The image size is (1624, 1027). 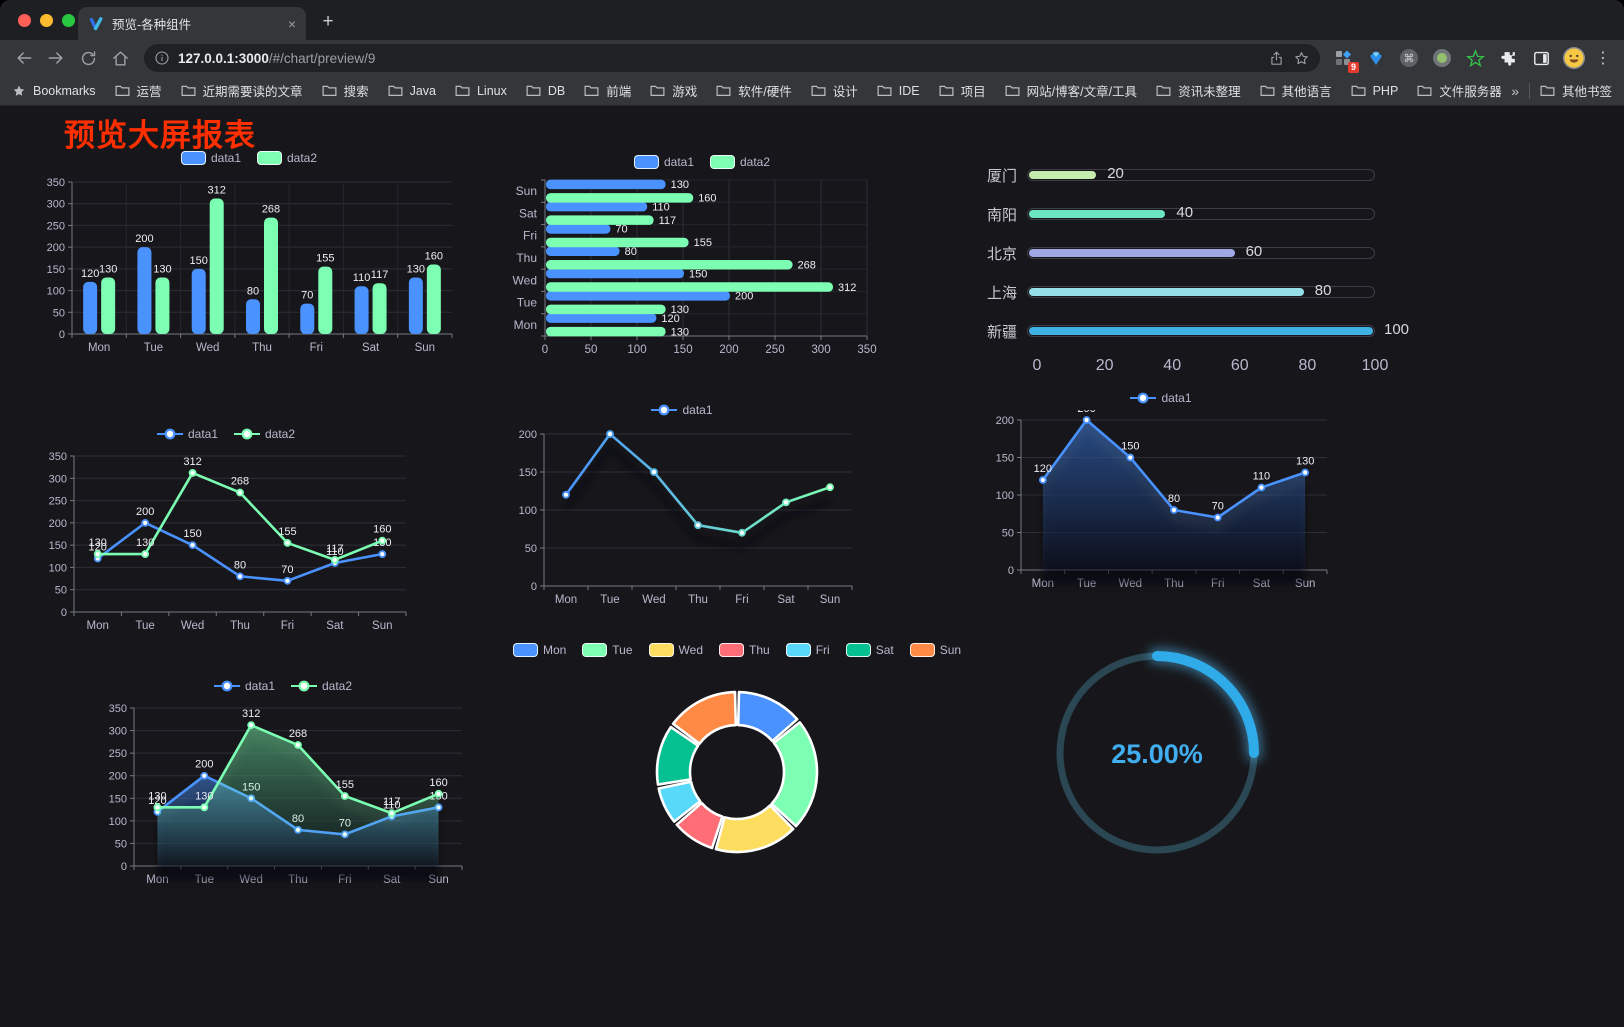 What do you see at coordinates (744, 650) in the screenshot?
I see `legend-item: Thu` at bounding box center [744, 650].